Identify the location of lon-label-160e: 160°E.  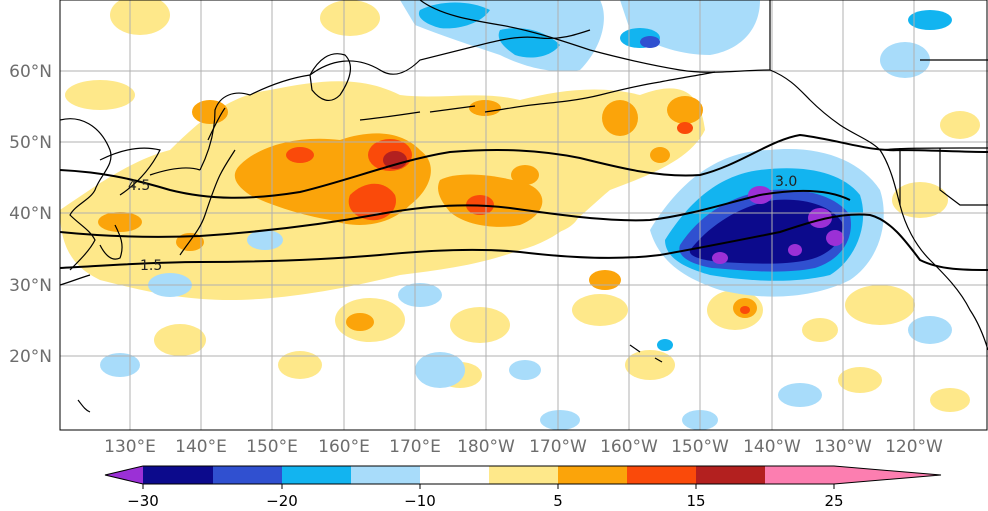
(344, 447).